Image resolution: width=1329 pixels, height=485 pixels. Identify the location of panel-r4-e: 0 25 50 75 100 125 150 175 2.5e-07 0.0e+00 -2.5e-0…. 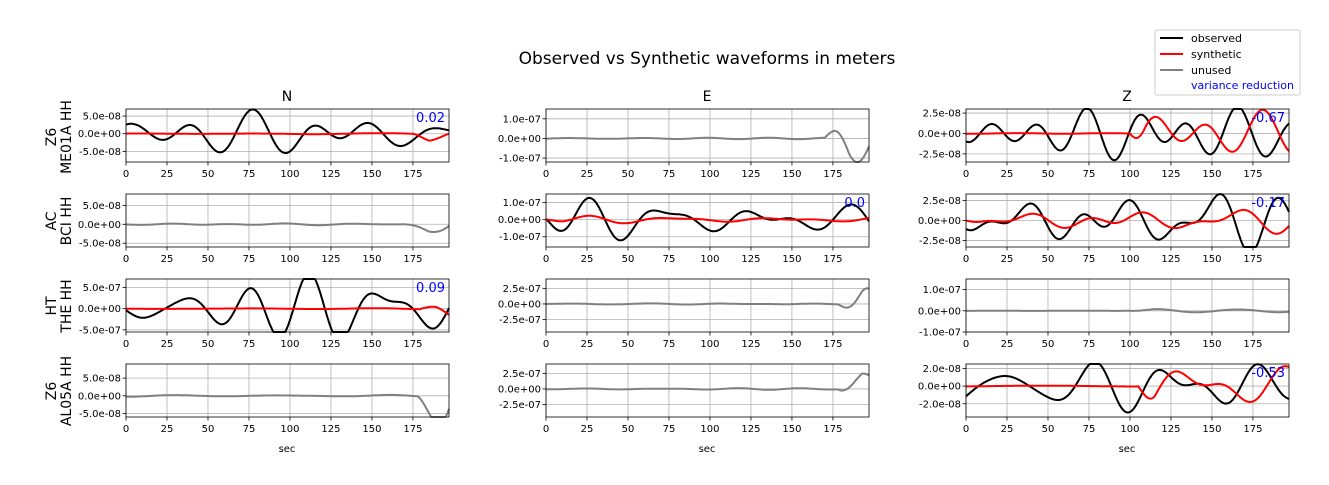
(684, 399).